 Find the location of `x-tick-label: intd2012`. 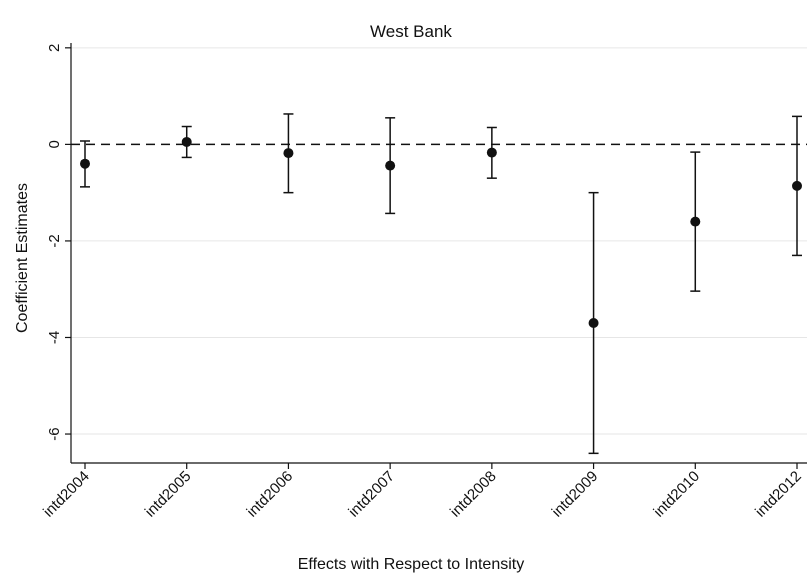

x-tick-label: intd2012 is located at coordinates (778, 494).